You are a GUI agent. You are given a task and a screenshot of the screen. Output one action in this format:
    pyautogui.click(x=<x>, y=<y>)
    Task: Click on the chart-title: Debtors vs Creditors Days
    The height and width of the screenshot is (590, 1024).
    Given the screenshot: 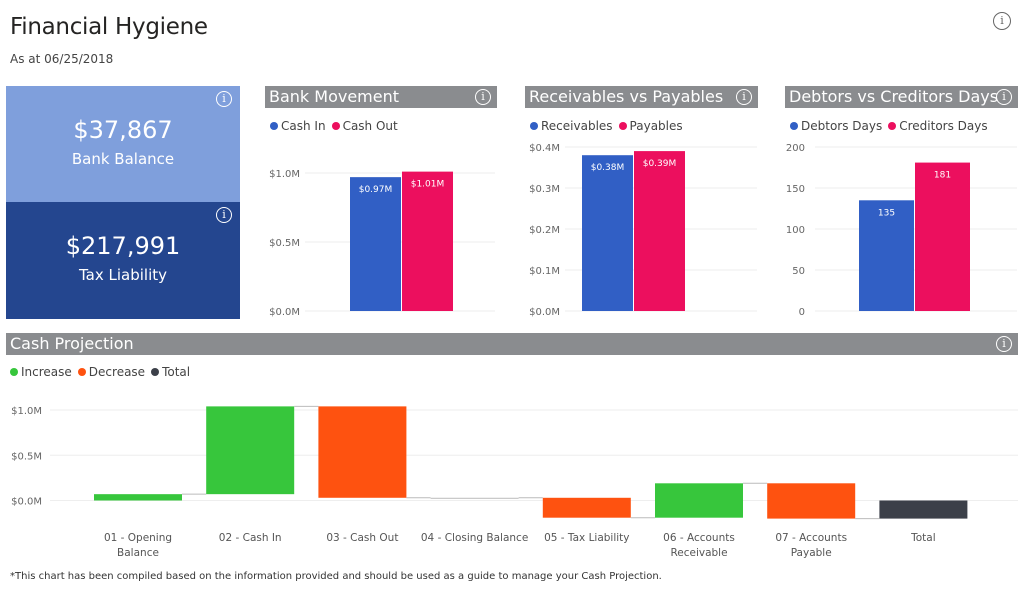 What is the action you would take?
    pyautogui.click(x=894, y=96)
    